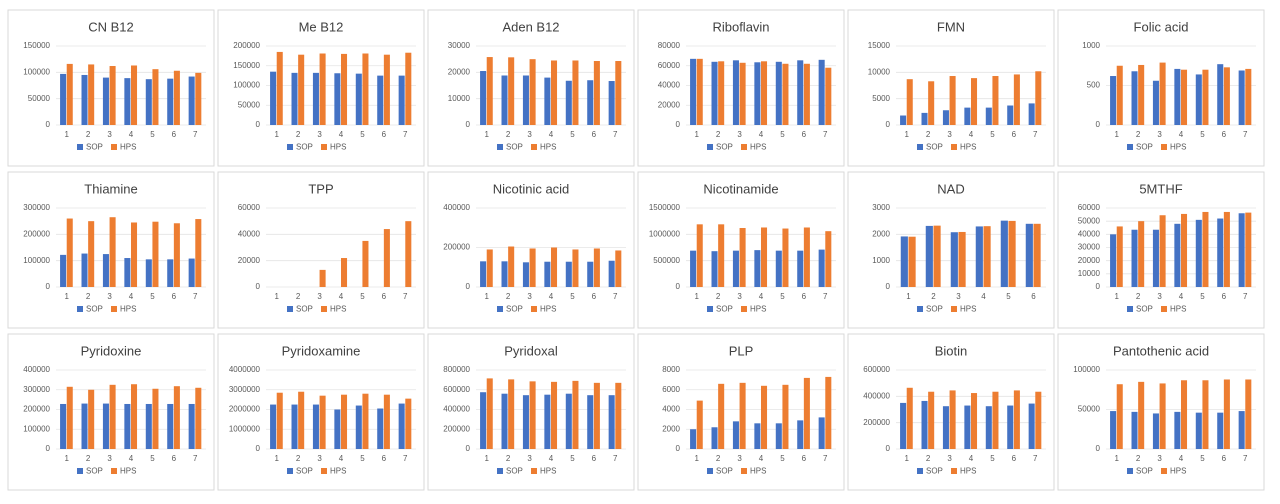  I want to click on chart-panel: NAD 0 1000 2000 3000 1 2 3 4 5 6 SOP HPS, so click(951, 250).